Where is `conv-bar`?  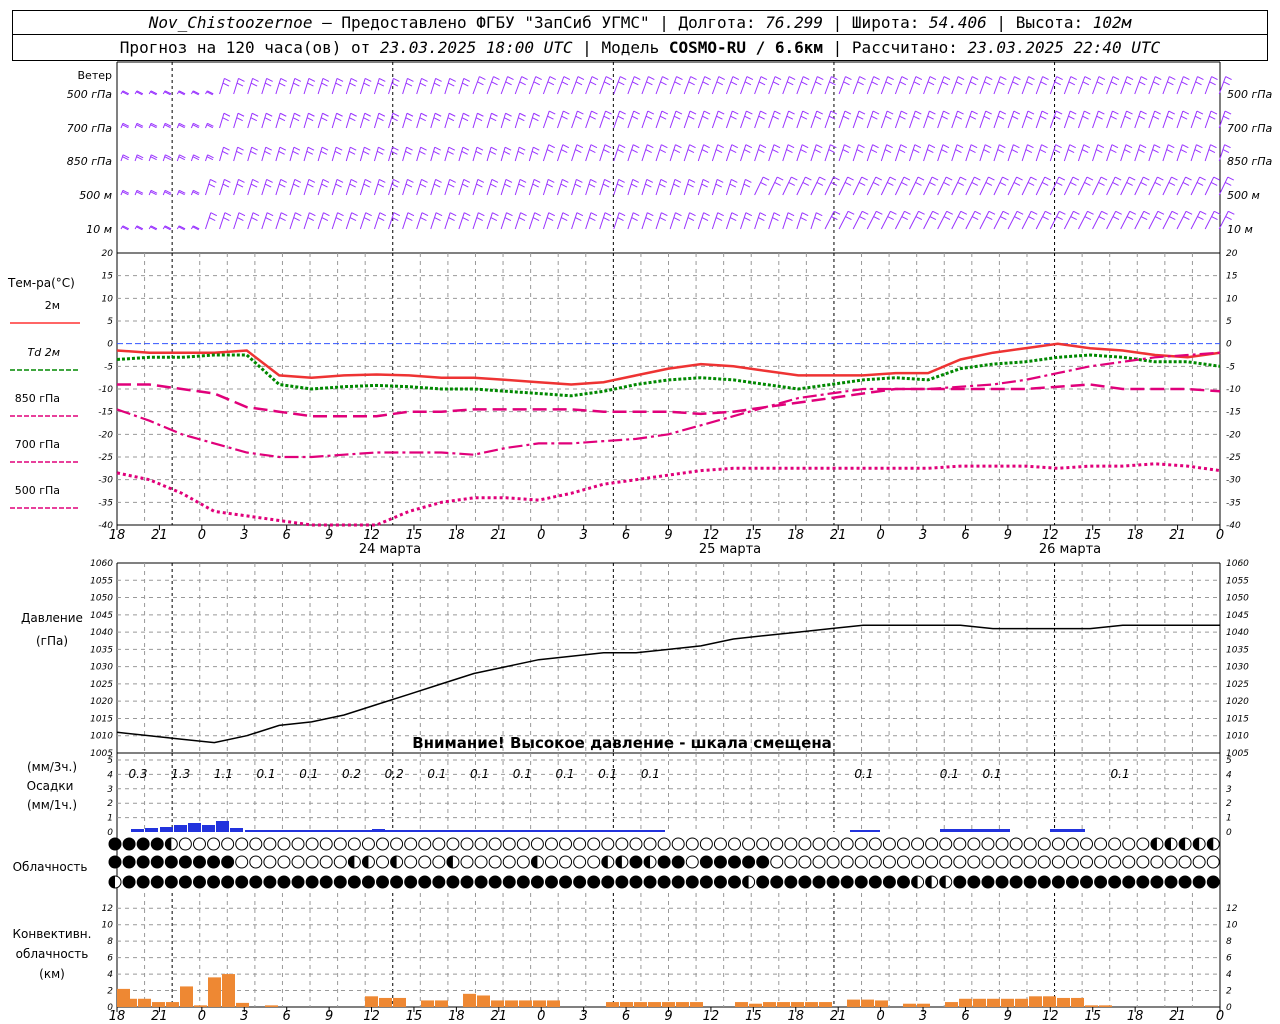 conv-bar is located at coordinates (965, 1002).